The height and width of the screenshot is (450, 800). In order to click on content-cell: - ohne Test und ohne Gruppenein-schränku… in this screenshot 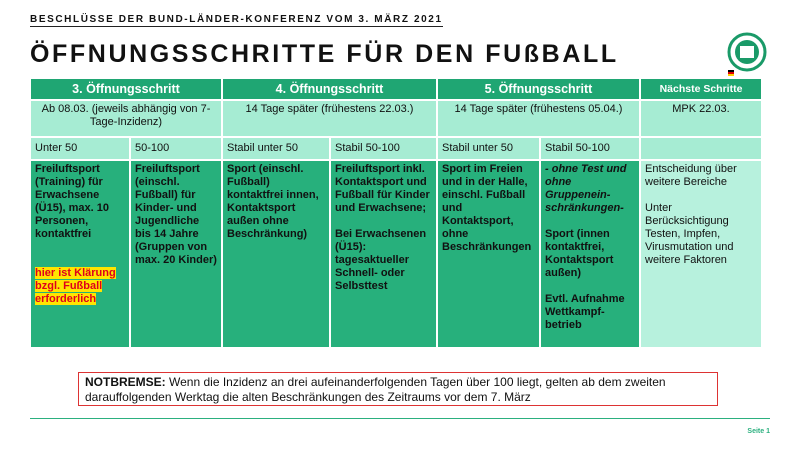, I will do `click(590, 254)`.